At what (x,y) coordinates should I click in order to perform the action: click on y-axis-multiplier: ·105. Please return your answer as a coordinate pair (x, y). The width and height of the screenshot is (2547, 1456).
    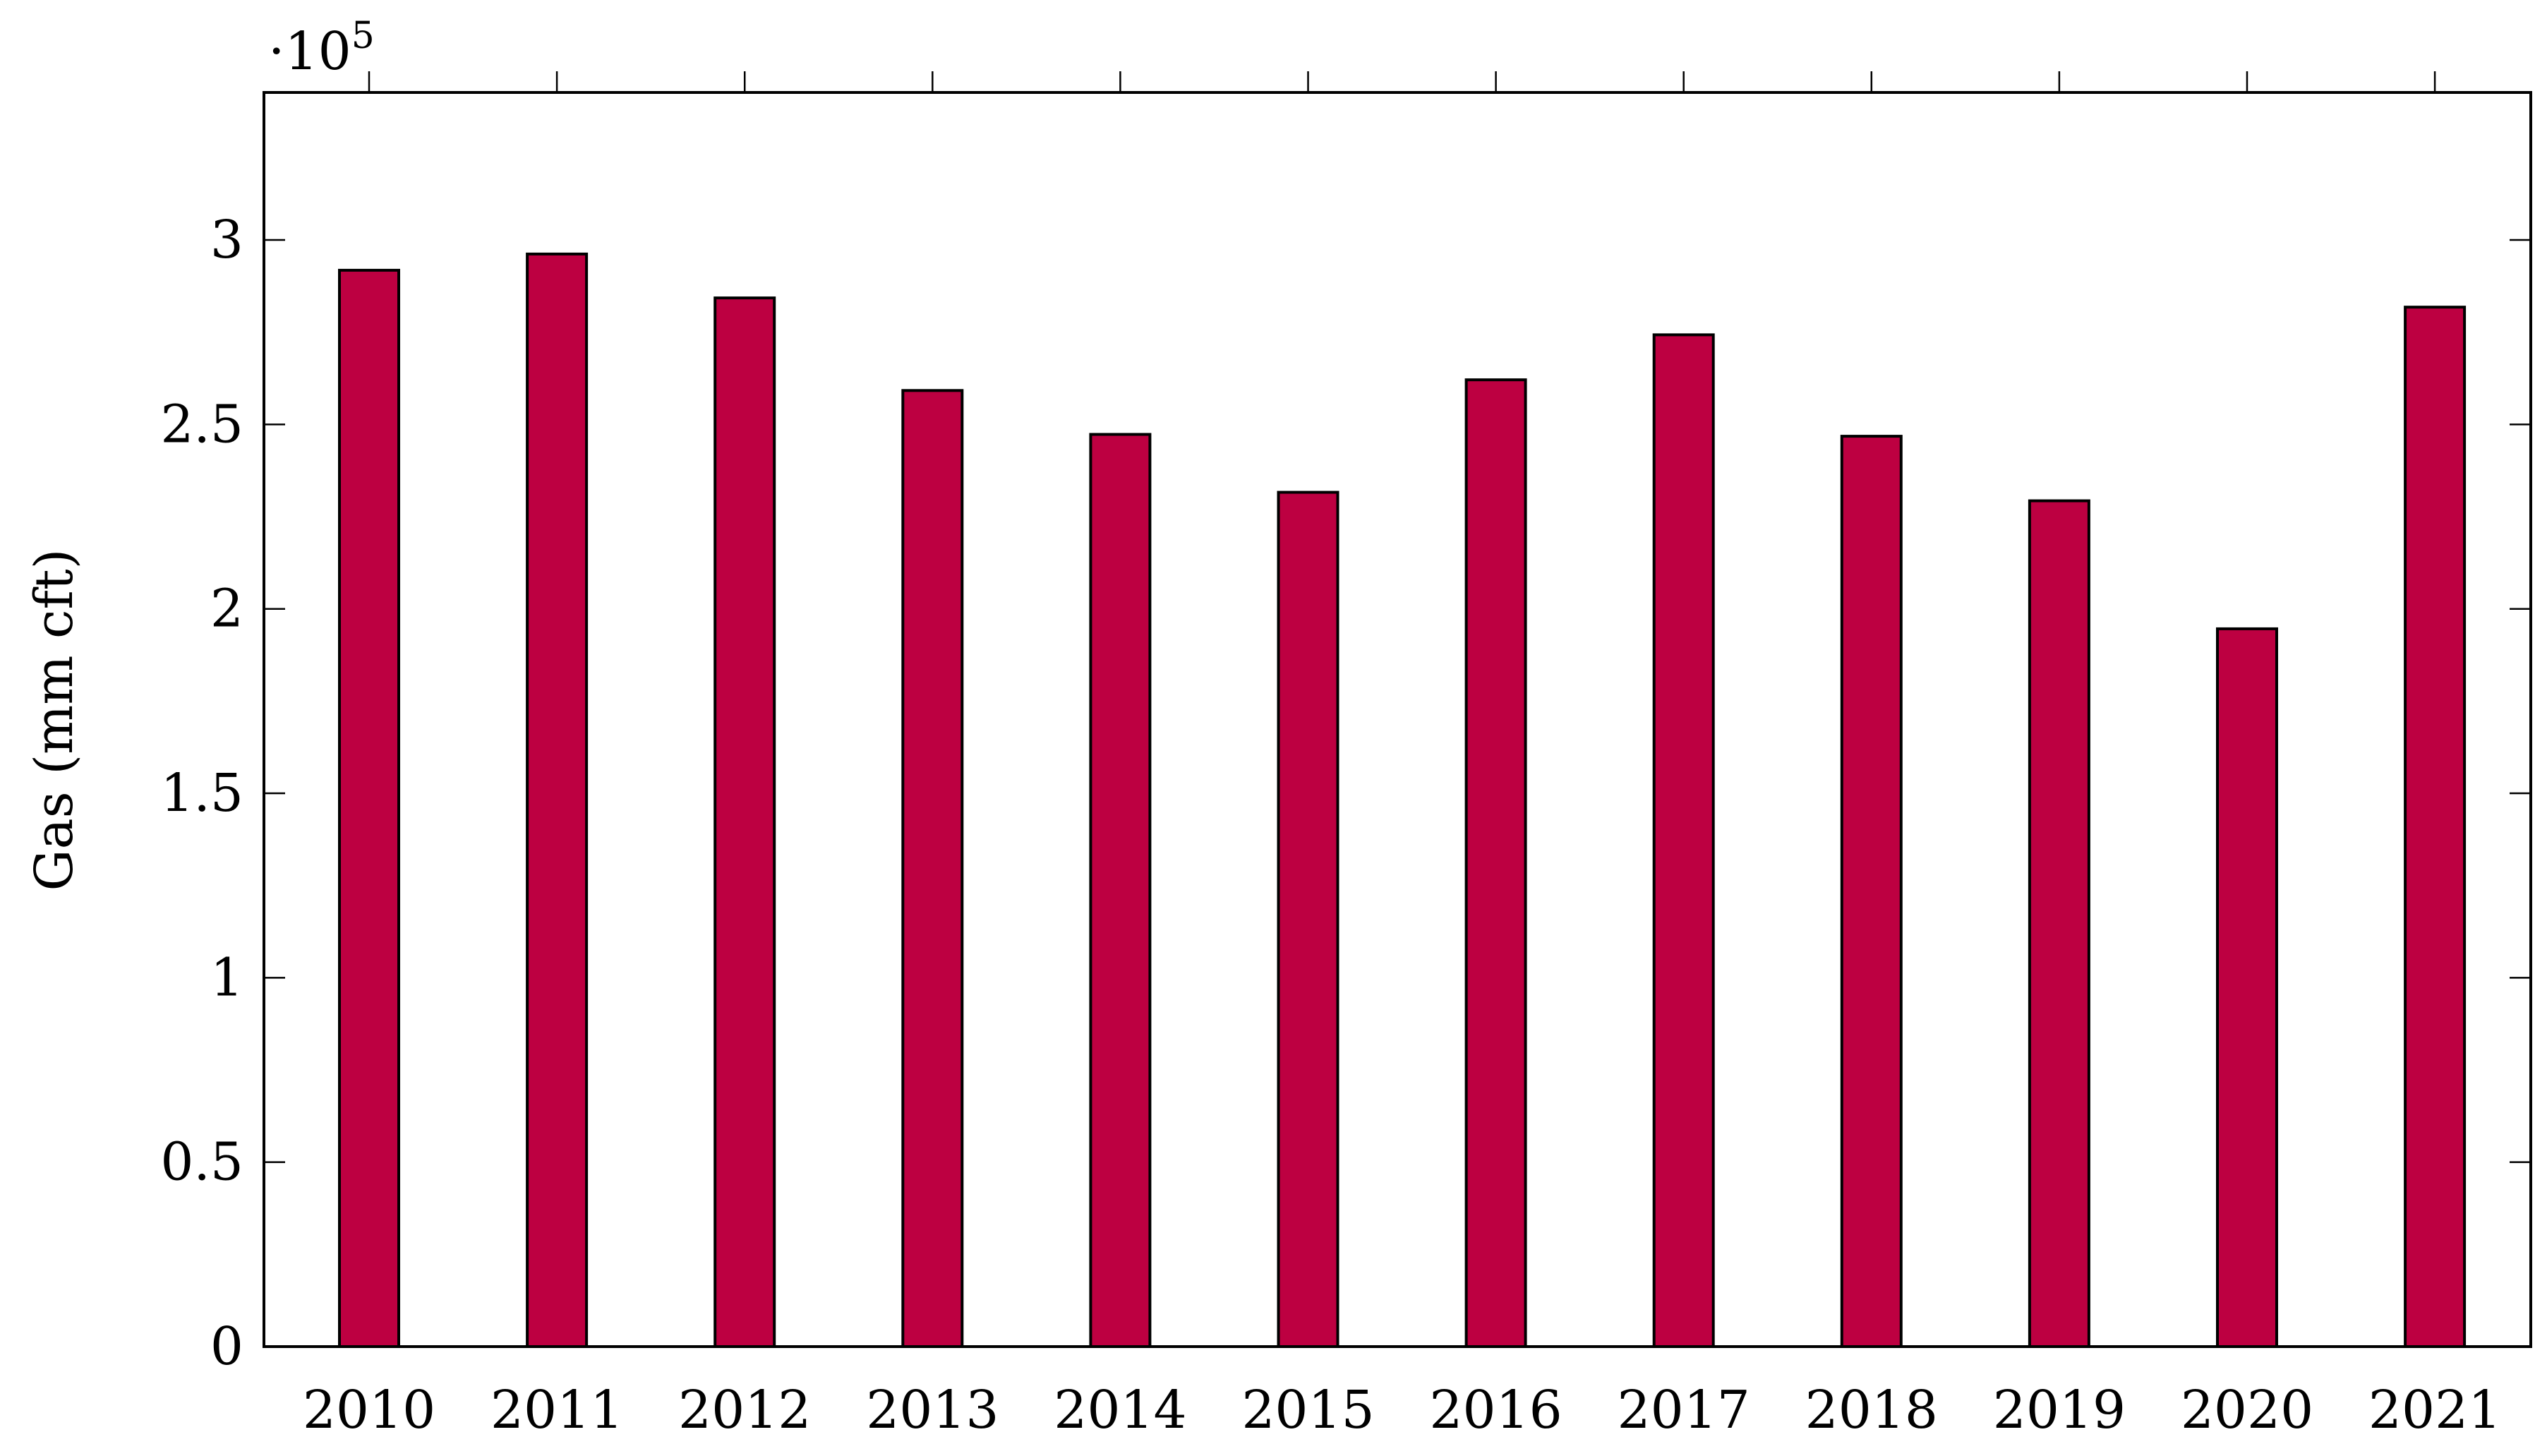
    Looking at the image, I should click on (321, 48).